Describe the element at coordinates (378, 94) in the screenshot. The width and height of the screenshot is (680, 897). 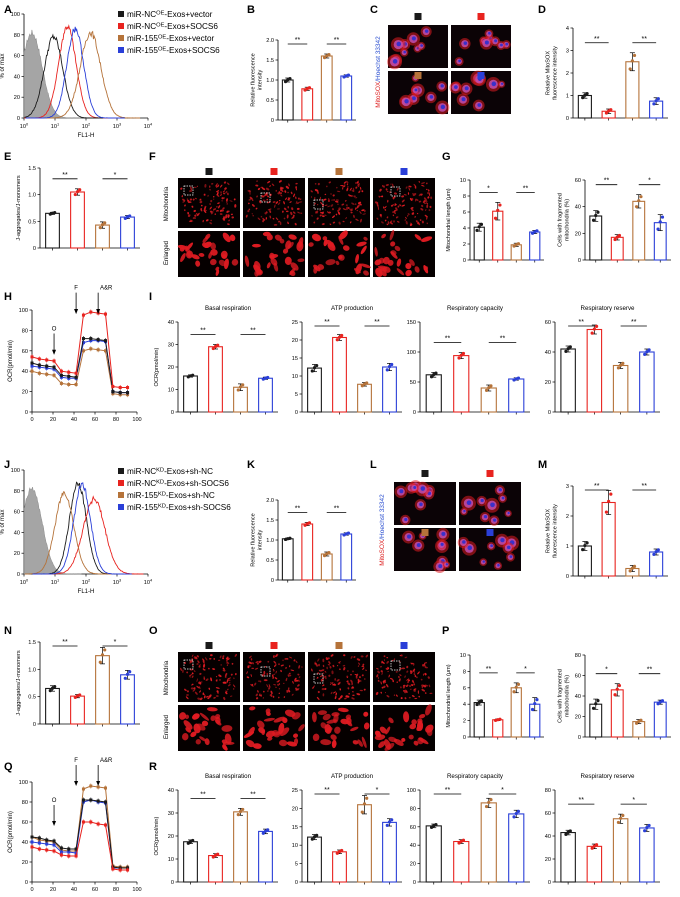
I see `stain-mitosox: MitoSOX` at that location.